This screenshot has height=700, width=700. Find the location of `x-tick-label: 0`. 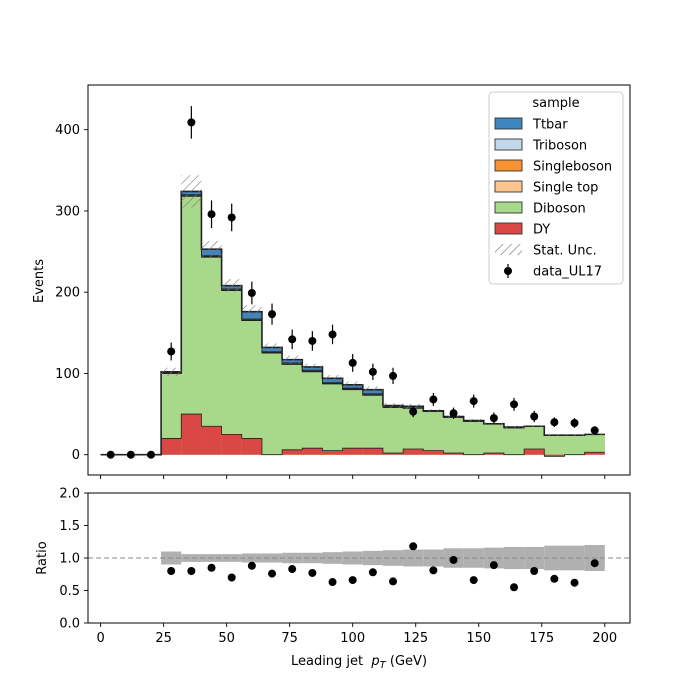

x-tick-label: 0 is located at coordinates (100, 638).